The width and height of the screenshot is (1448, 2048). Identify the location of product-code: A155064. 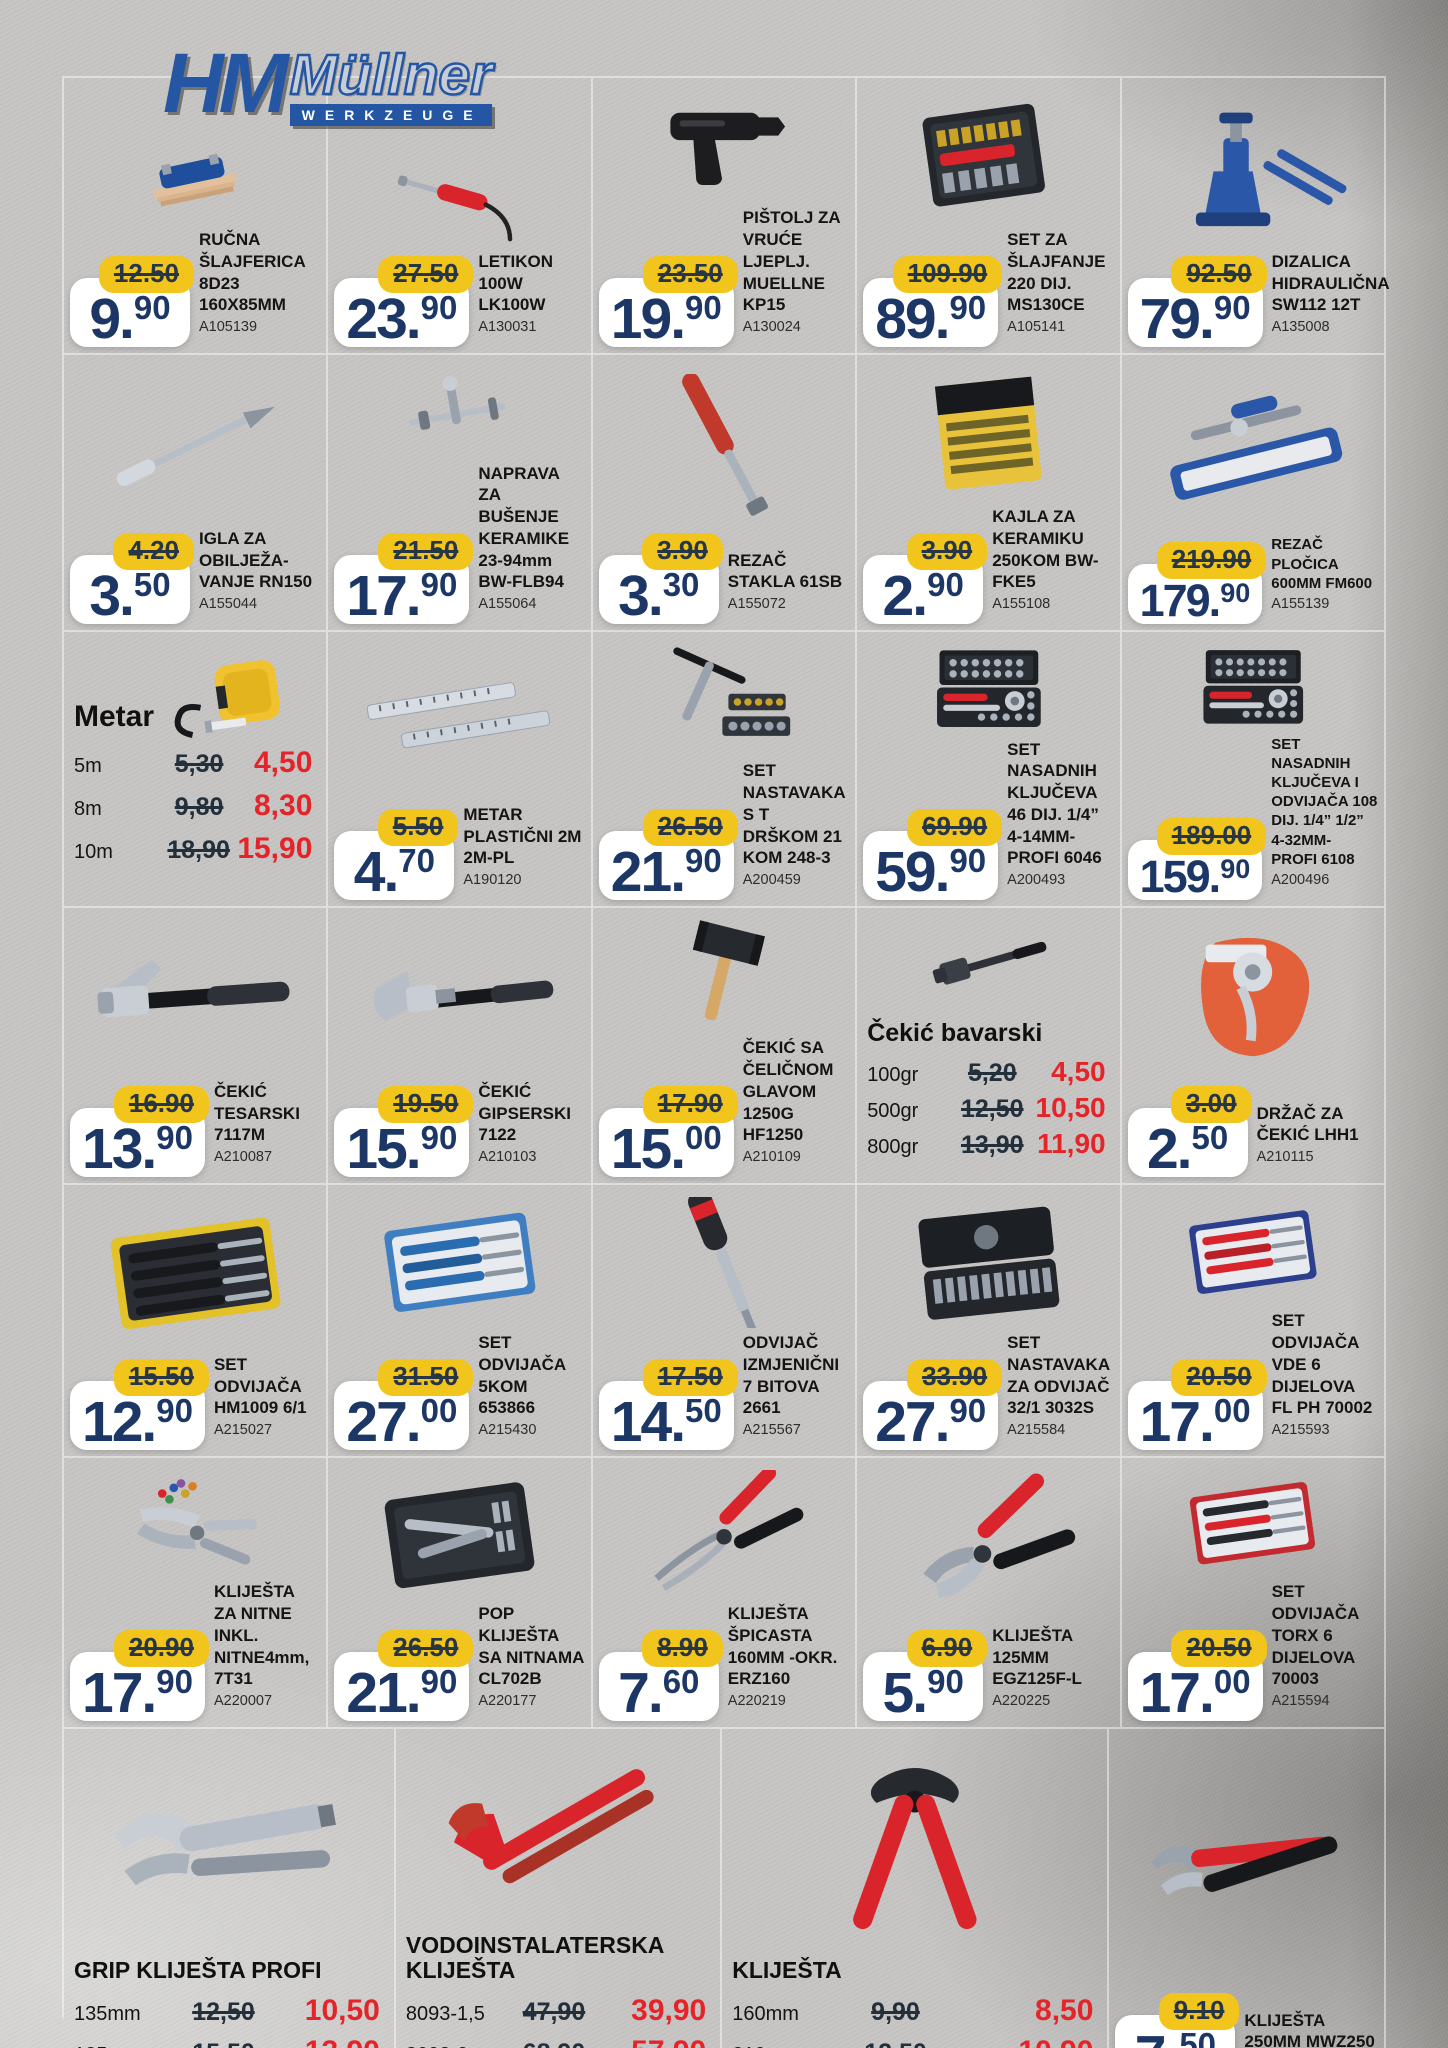
(507, 604).